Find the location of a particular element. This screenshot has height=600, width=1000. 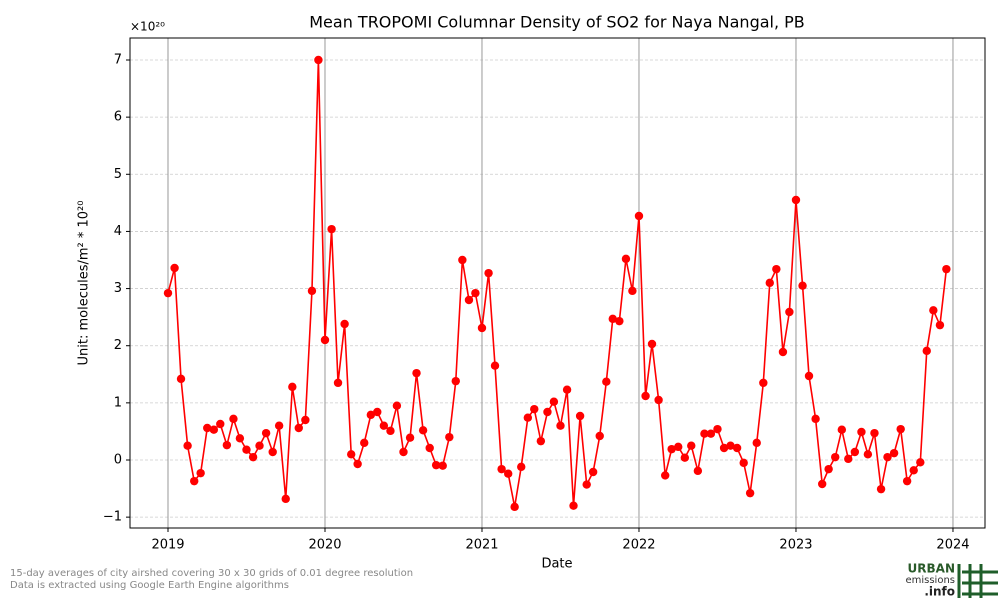

y-tick-label: 6 is located at coordinates (118, 117).